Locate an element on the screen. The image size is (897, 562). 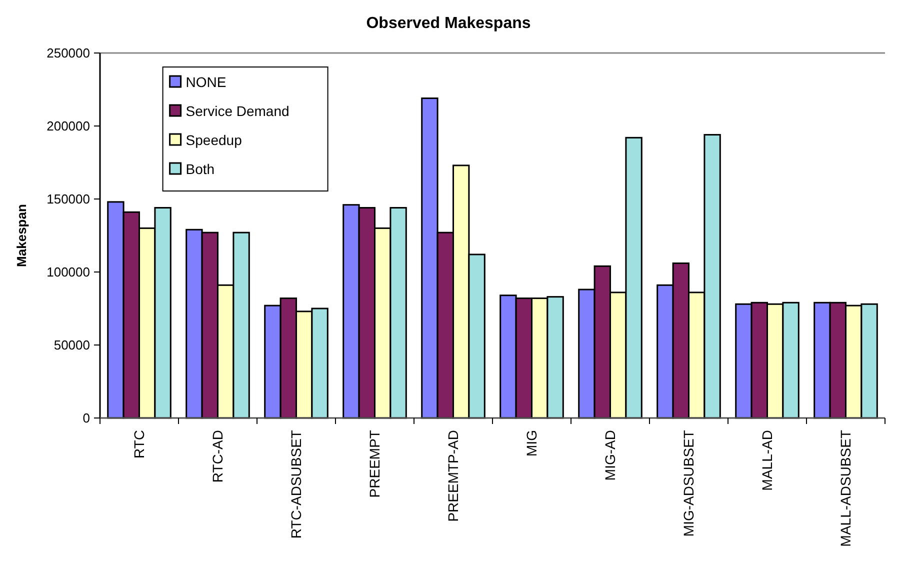
y-tick-label: 200000 is located at coordinates (68, 126).